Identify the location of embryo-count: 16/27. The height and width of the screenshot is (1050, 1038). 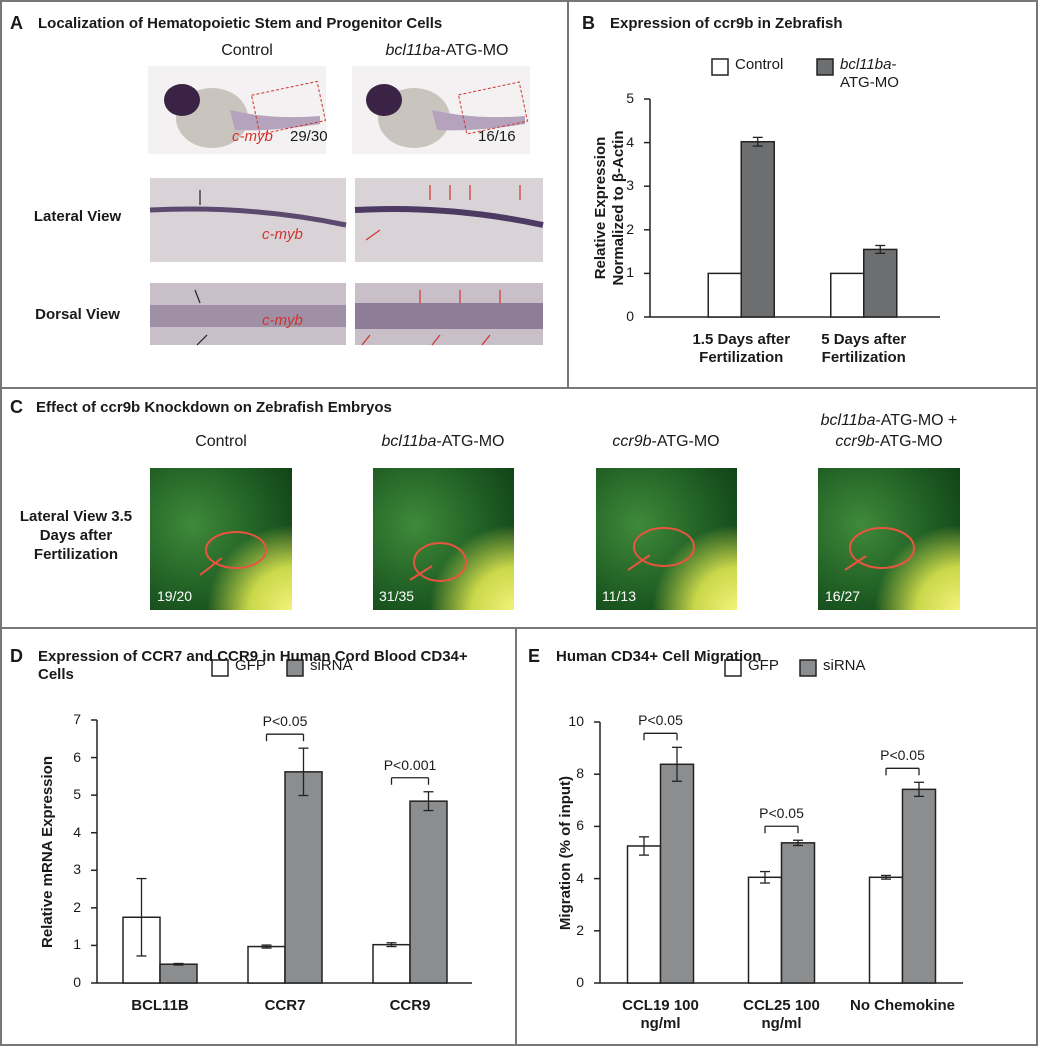
(843, 596).